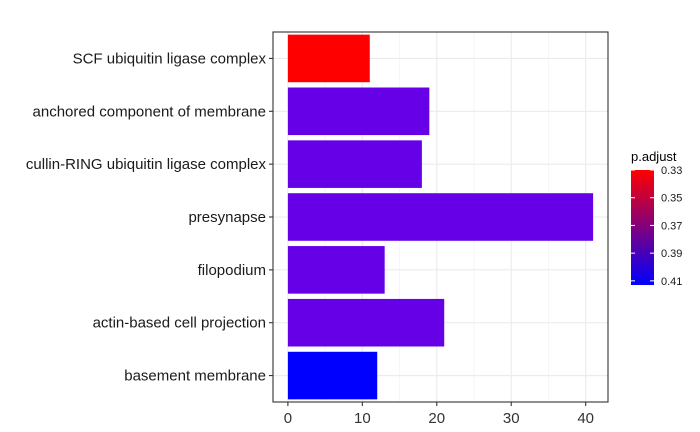 This screenshot has height=432, width=700. I want to click on x-tick-label: 0, so click(288, 418).